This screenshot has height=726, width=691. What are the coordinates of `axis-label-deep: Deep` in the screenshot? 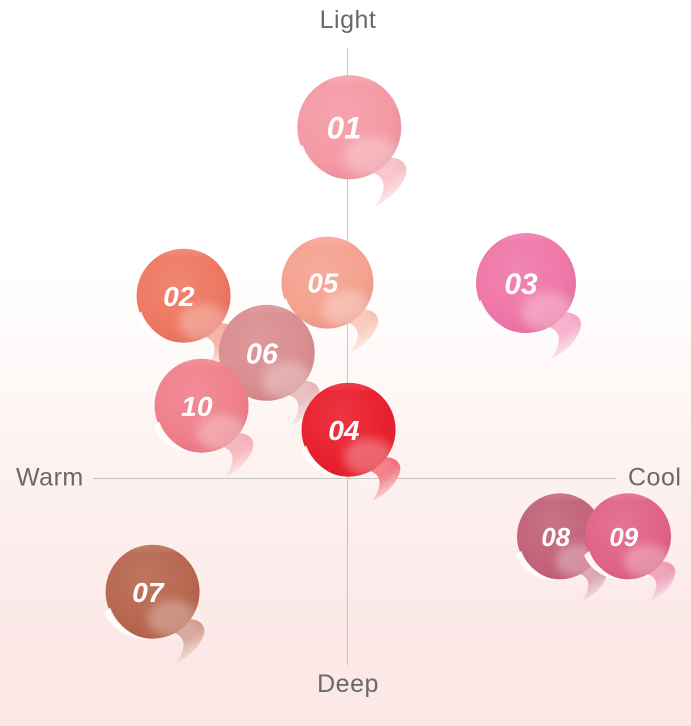 It's located at (348, 684).